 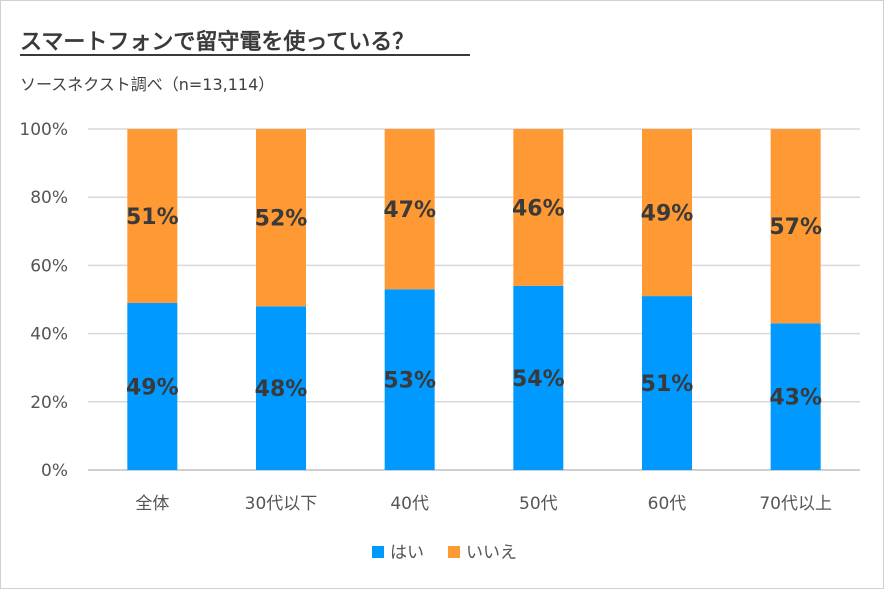 I want to click on y-tick-label: 100%, so click(x=43, y=130).